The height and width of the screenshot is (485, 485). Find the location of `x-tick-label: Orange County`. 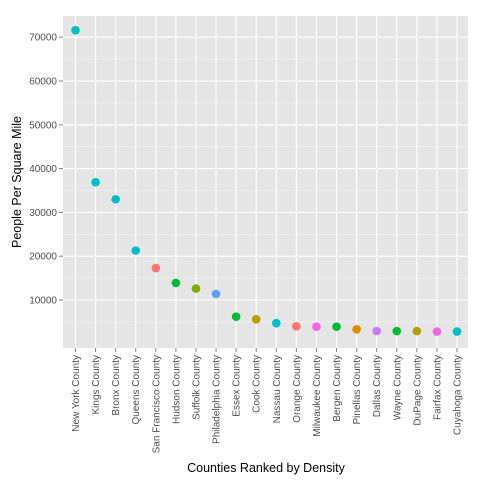

x-tick-label: Orange County is located at coordinates (297, 389).